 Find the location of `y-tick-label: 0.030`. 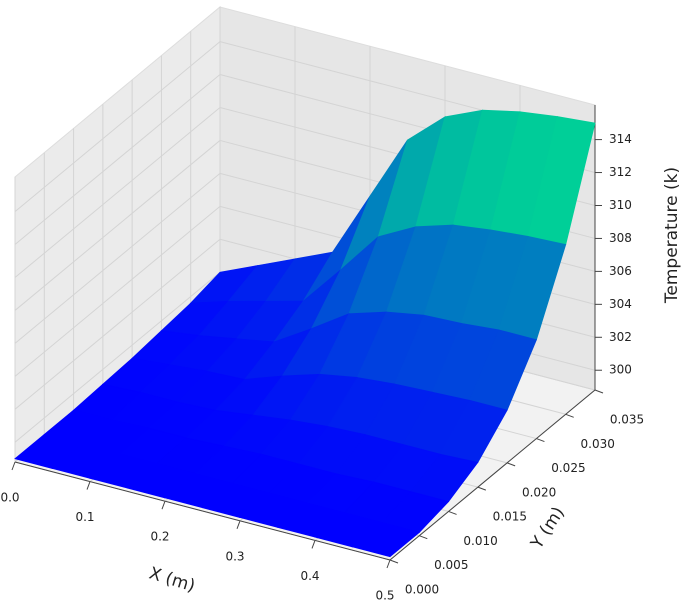

y-tick-label: 0.030 is located at coordinates (598, 444).